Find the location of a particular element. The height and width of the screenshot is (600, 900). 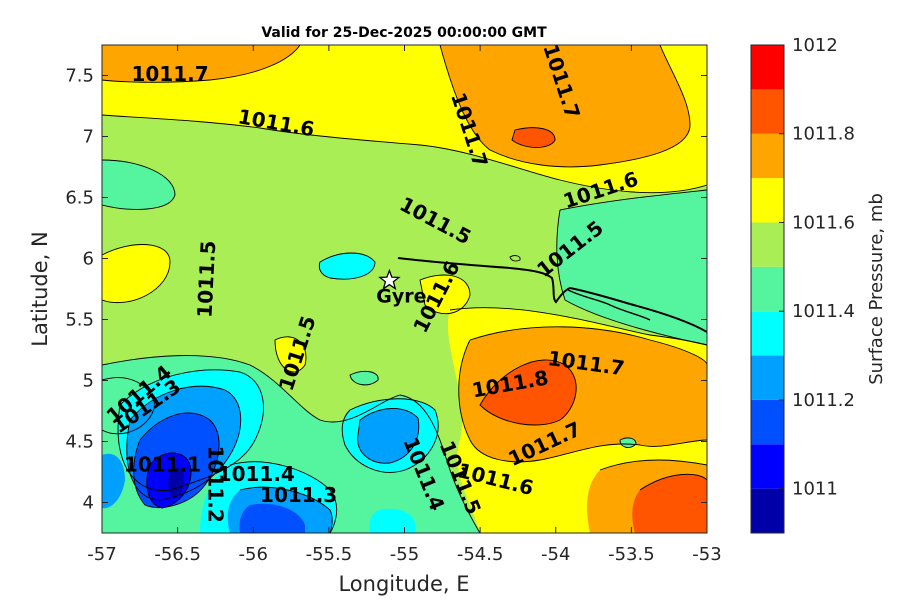

contour-label: 1011.1 is located at coordinates (162, 464).